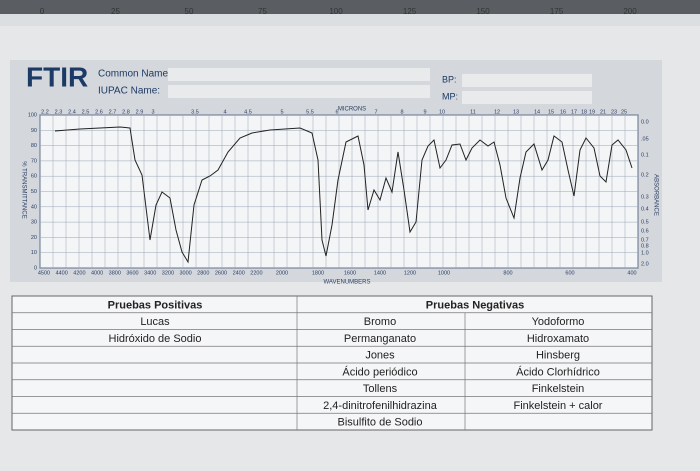  Describe the element at coordinates (336, 112) in the screenshot. I see `micron-tick-label: 6` at that location.